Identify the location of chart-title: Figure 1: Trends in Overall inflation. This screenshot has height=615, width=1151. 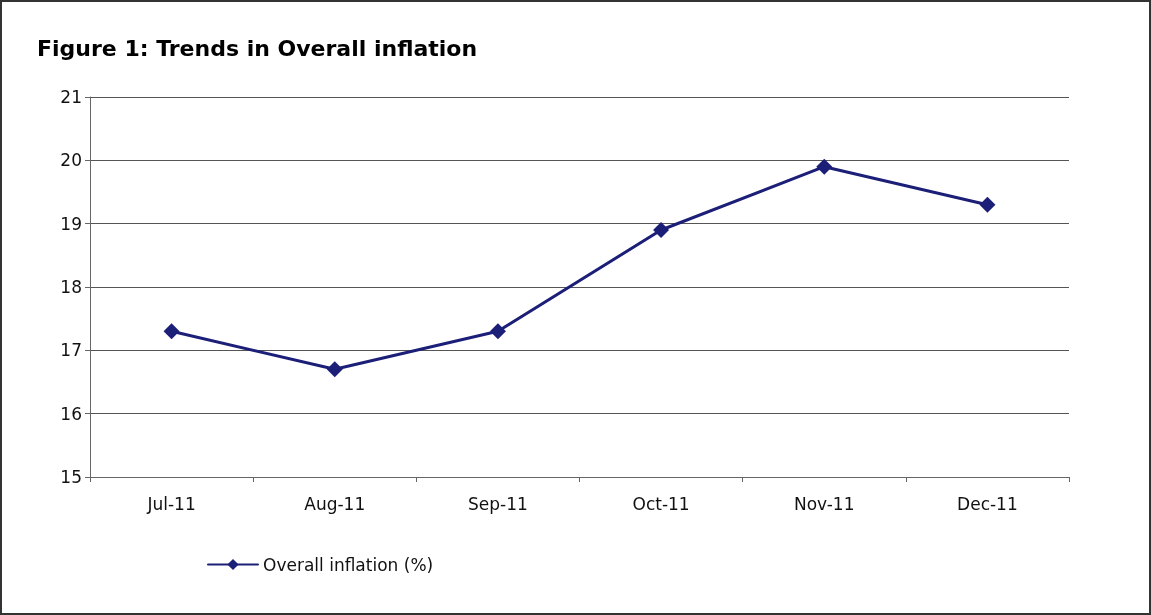
(257, 48).